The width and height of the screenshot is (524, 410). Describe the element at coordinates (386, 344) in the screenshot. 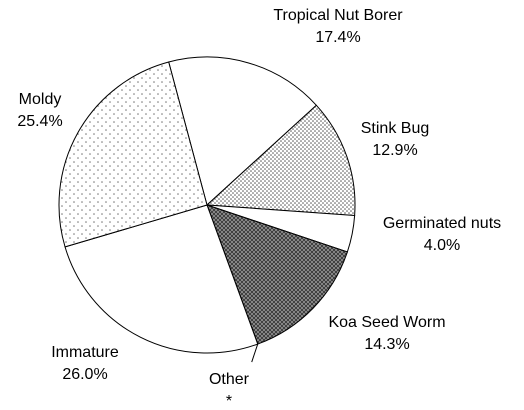

I see `slice-value-label: 14.3%` at that location.